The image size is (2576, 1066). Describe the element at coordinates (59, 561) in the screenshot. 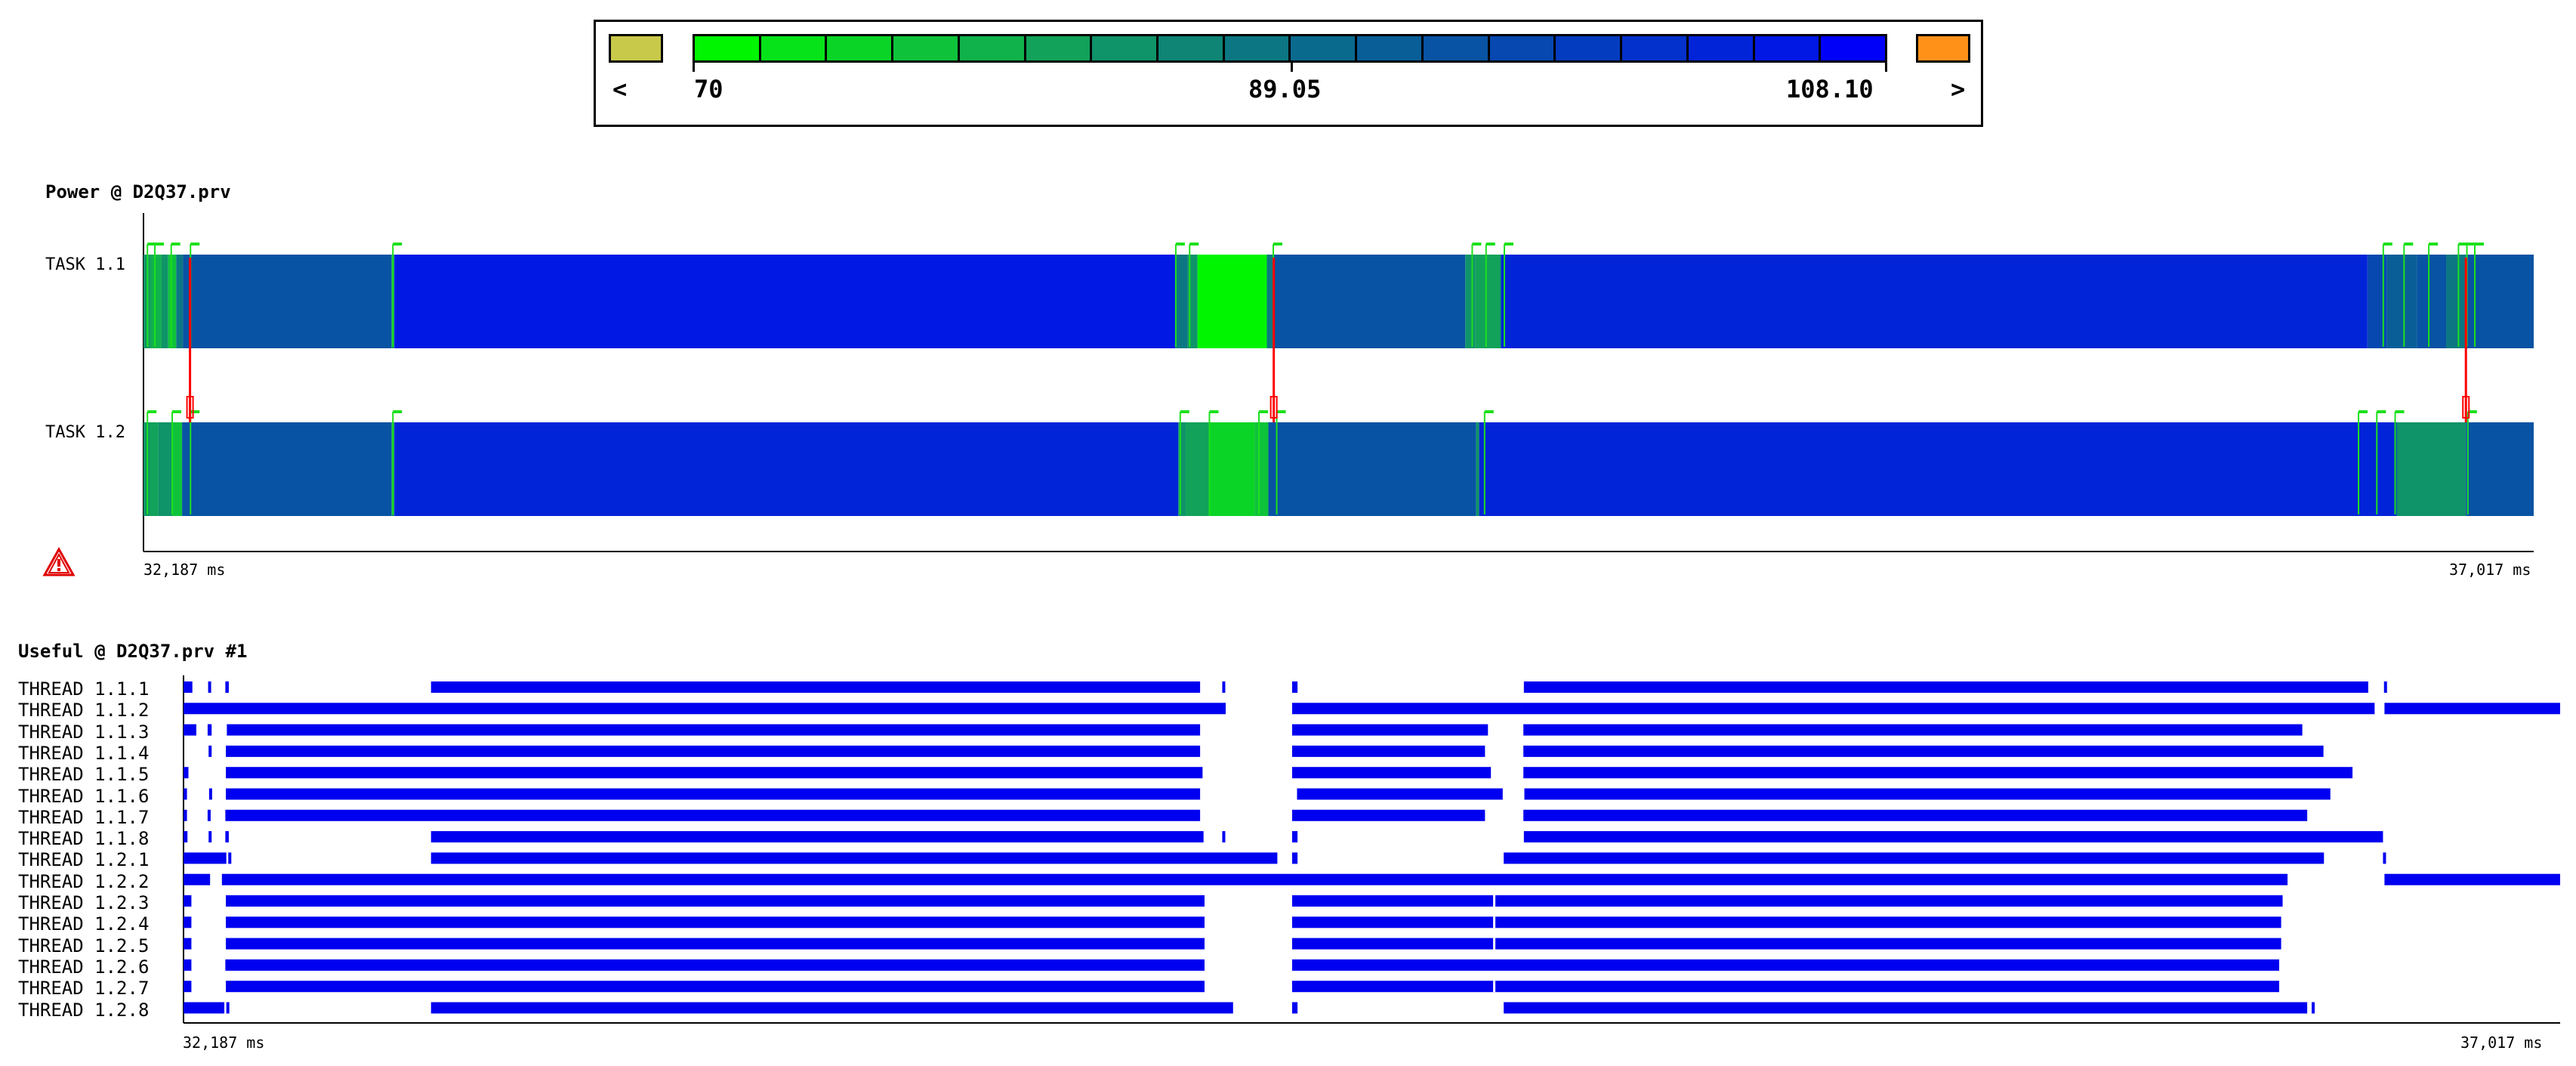

I see `warning-icon` at that location.